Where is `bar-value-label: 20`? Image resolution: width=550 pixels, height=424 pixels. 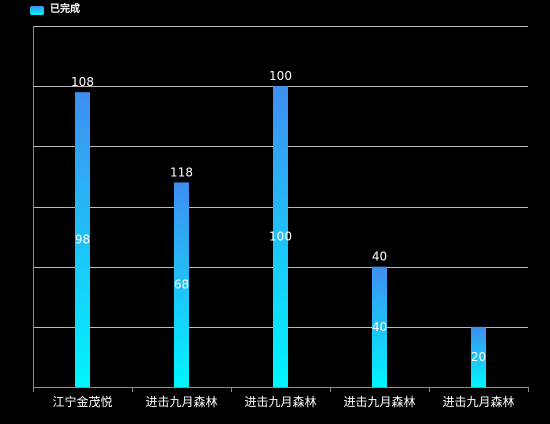 bar-value-label: 20 is located at coordinates (478, 357).